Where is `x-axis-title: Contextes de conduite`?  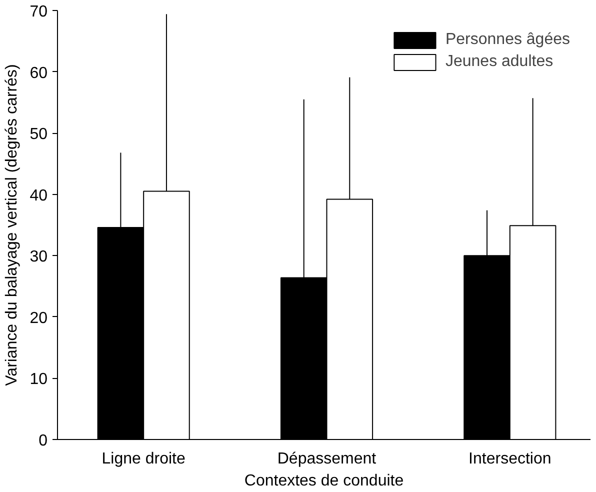 x-axis-title: Contextes de conduite is located at coordinates (324, 481).